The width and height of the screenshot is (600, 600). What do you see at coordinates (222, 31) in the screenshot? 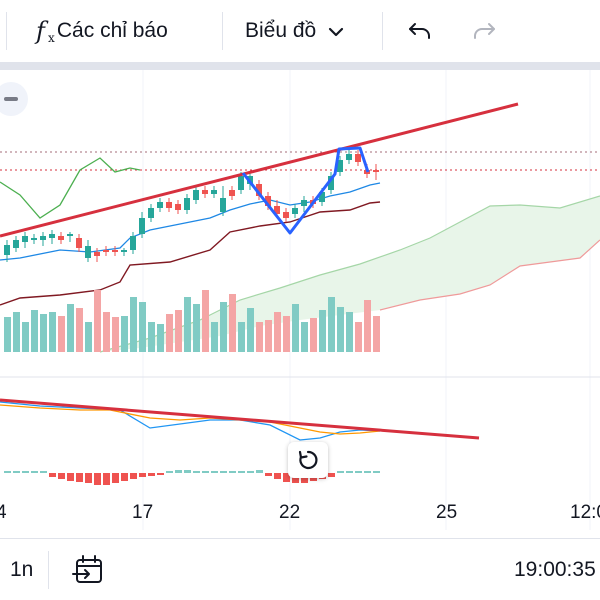
I see `toolbar-separator` at bounding box center [222, 31].